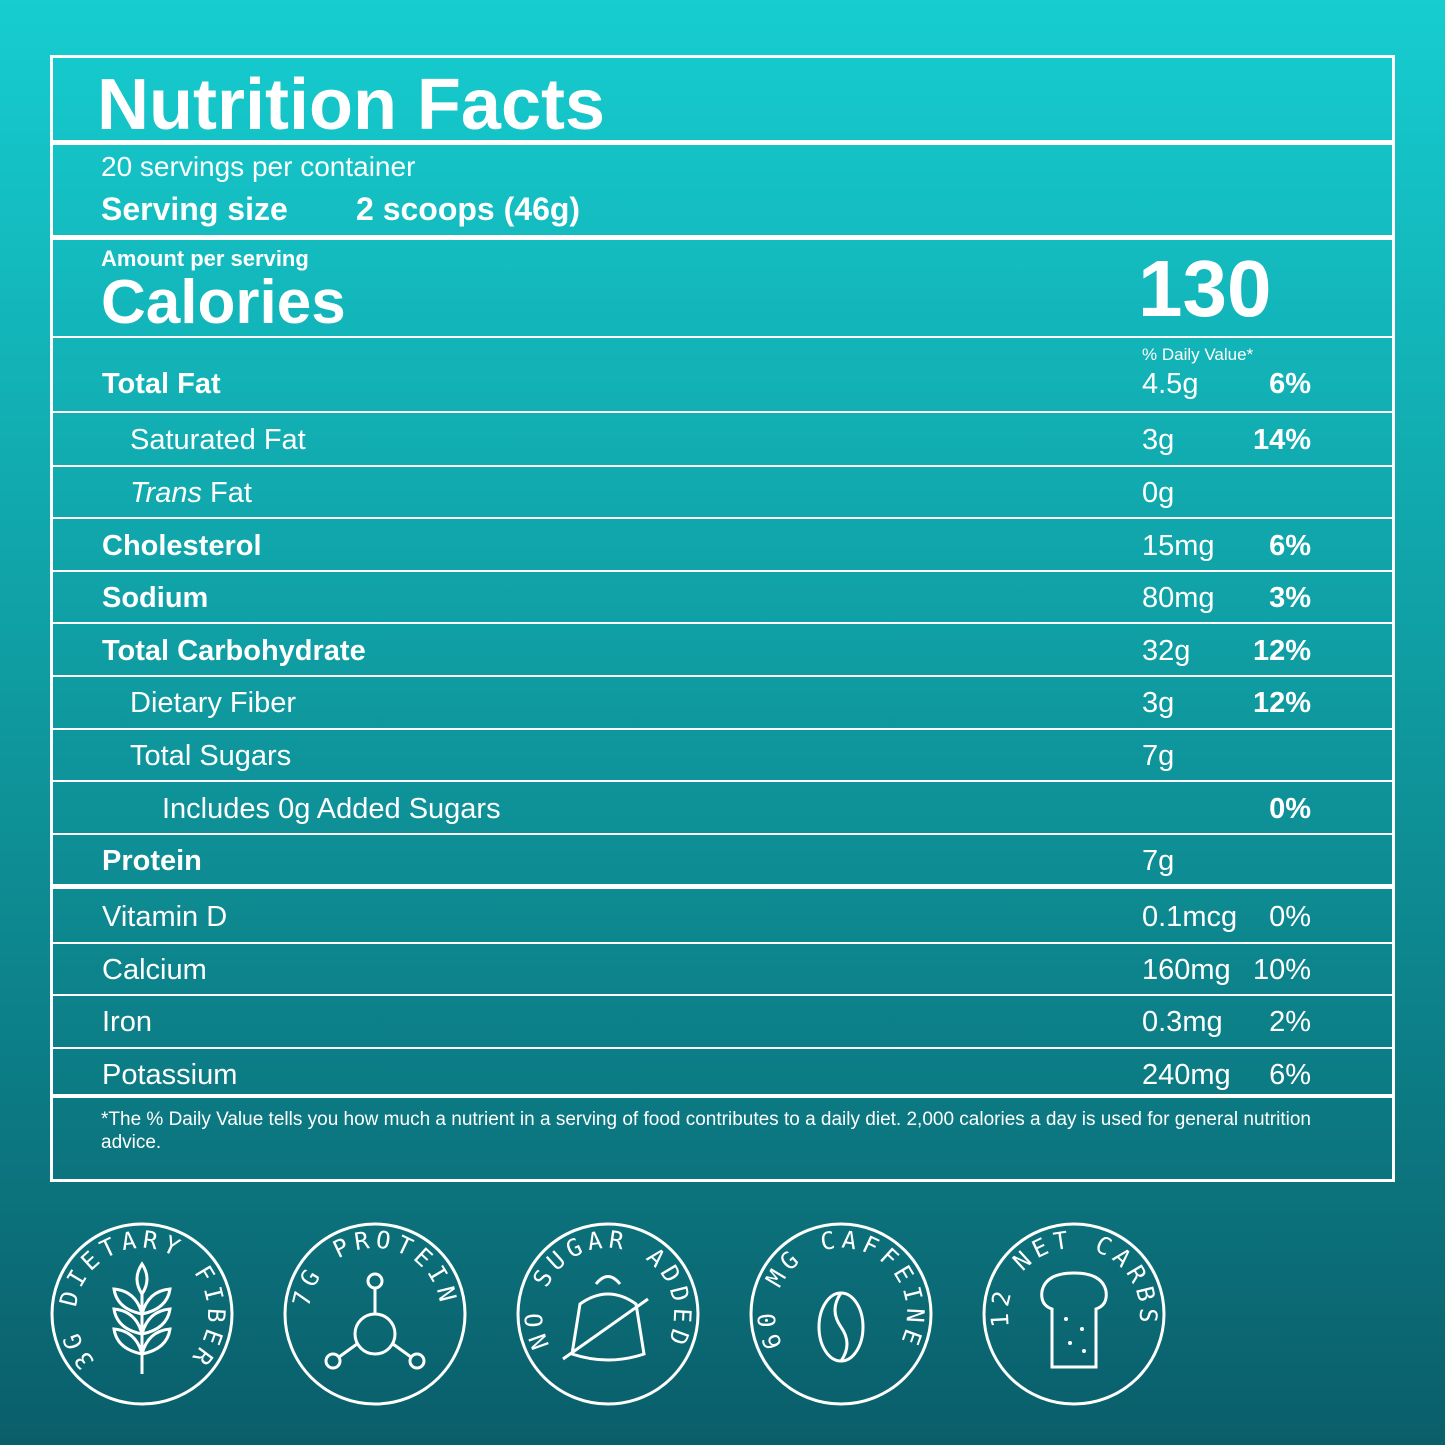  I want to click on calories-label: Calories, so click(223, 302).